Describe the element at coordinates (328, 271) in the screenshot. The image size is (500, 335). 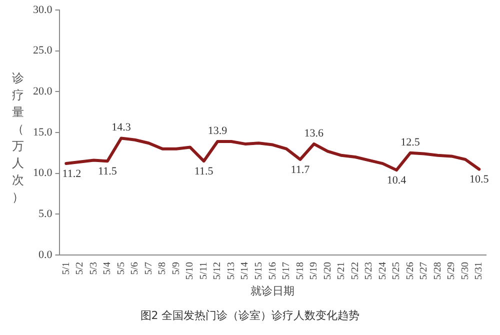
I see `x-tick-label: 5/20` at that location.